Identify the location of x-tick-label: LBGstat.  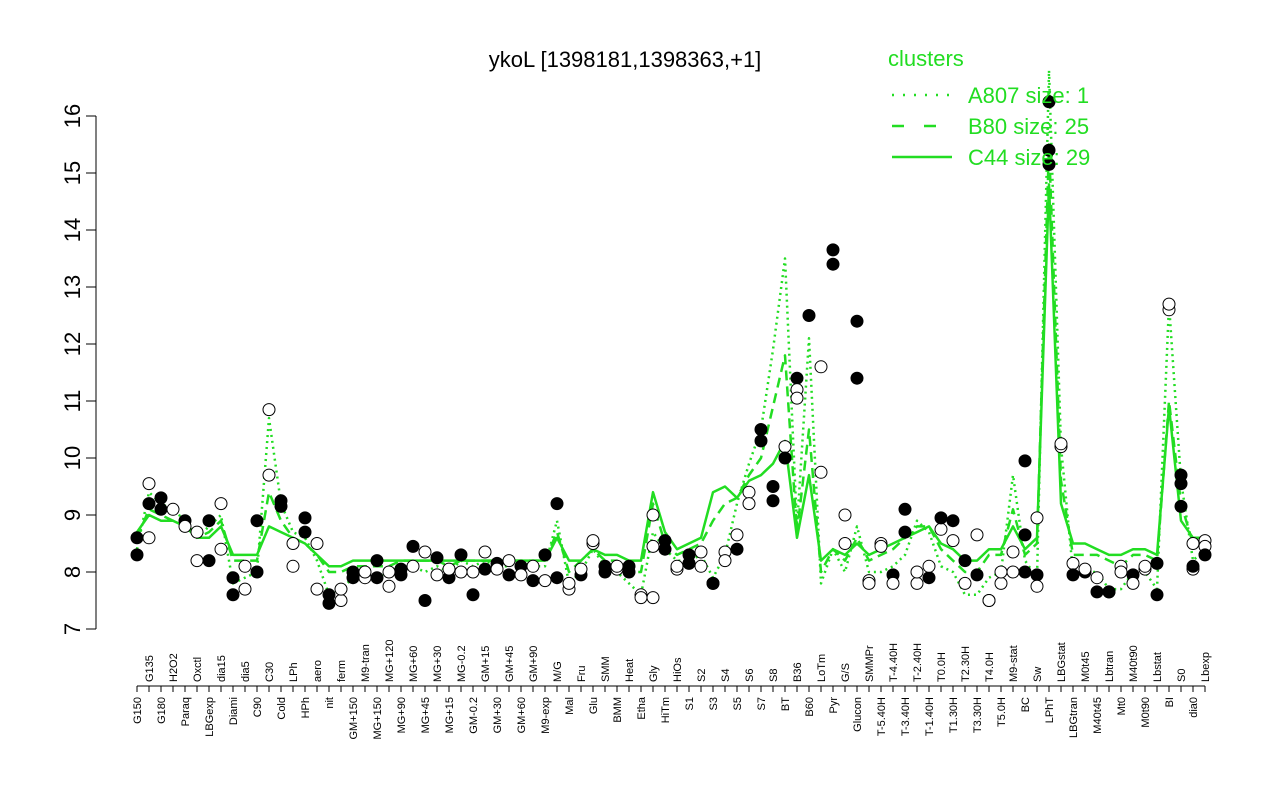
(1062, 662).